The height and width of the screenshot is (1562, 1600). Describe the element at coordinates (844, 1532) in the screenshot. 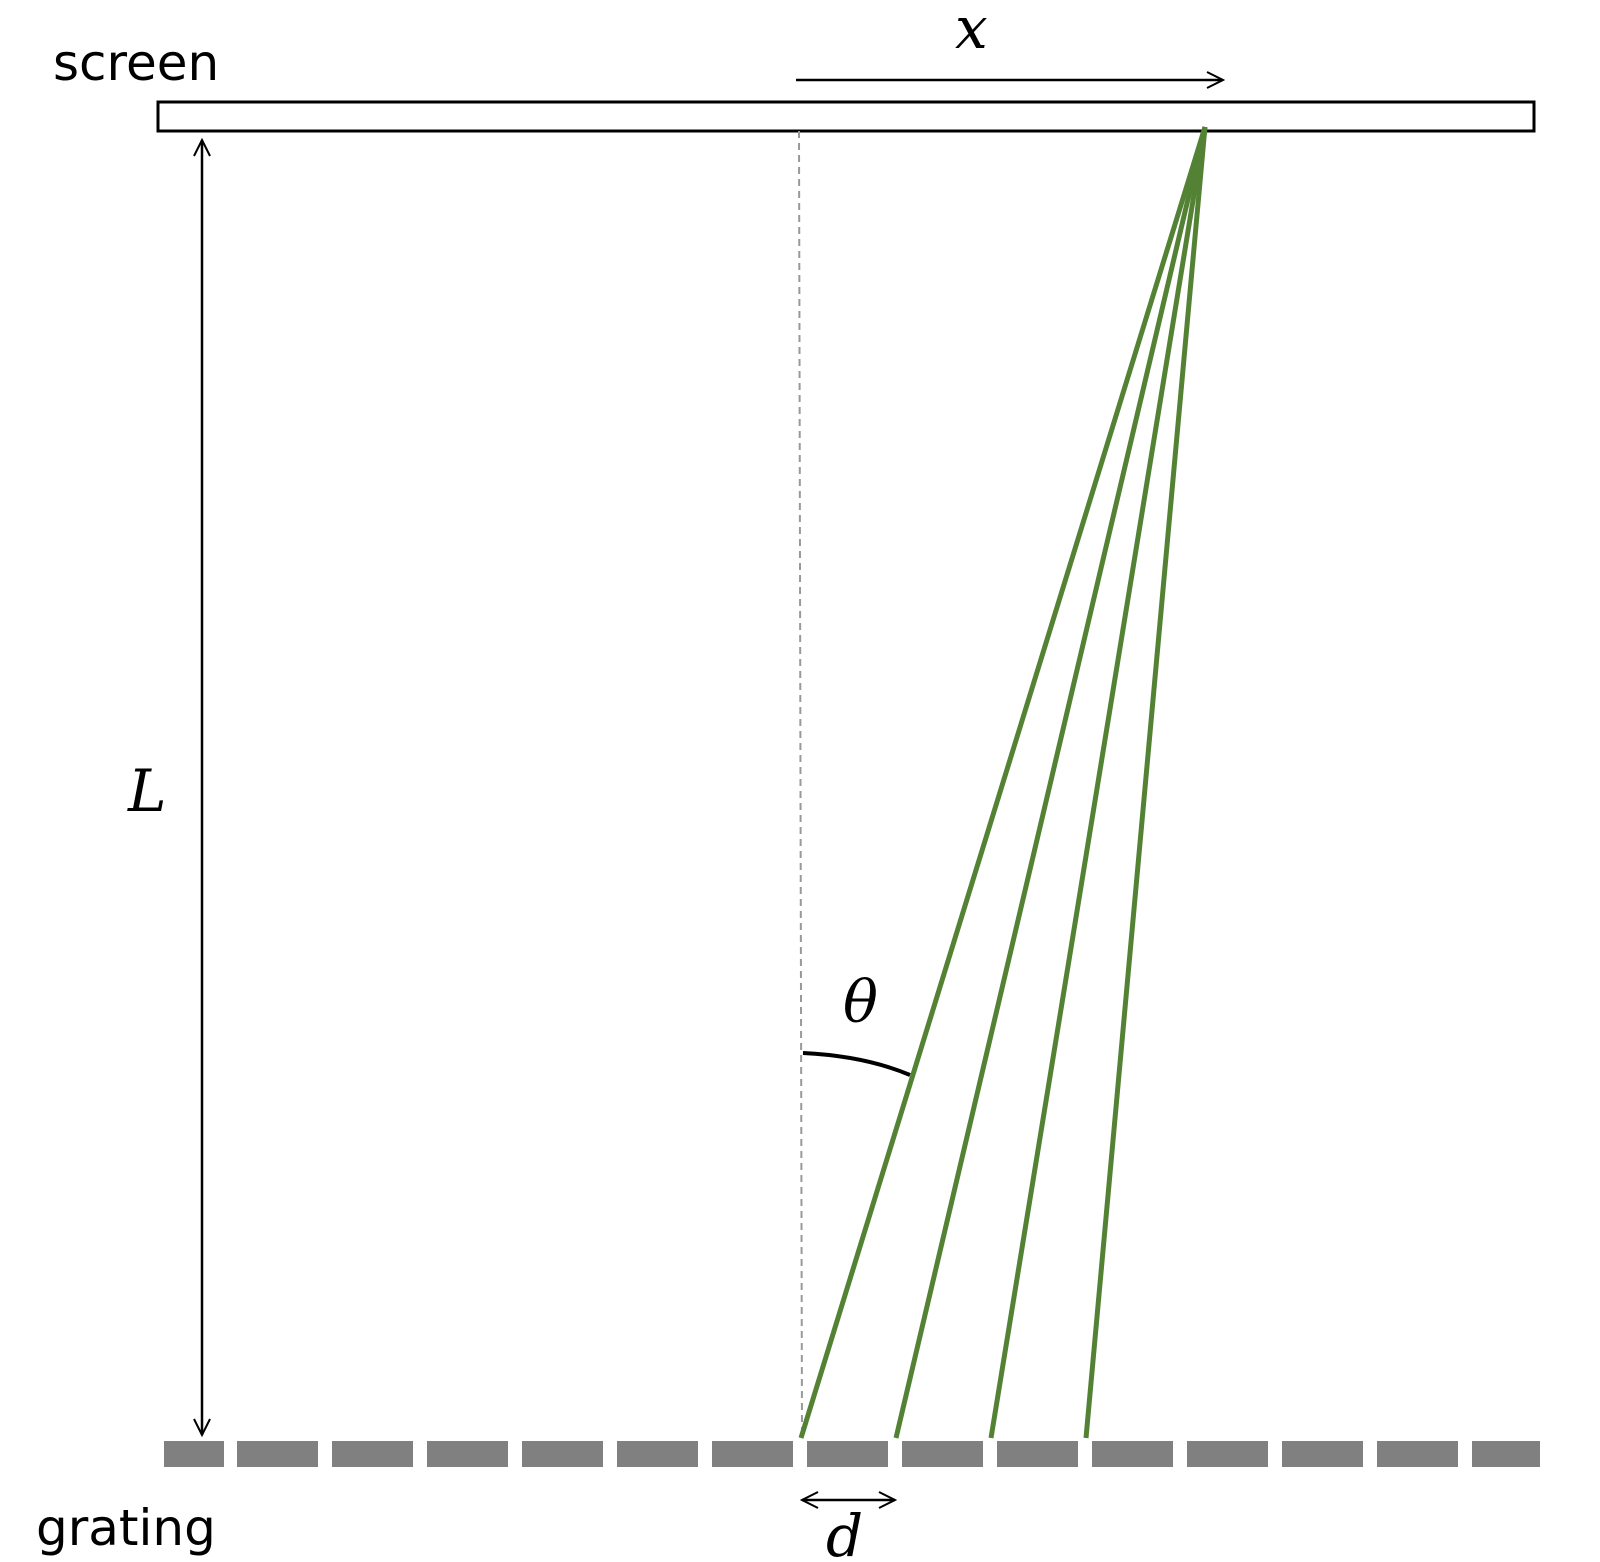

I see `d-label: d` at that location.